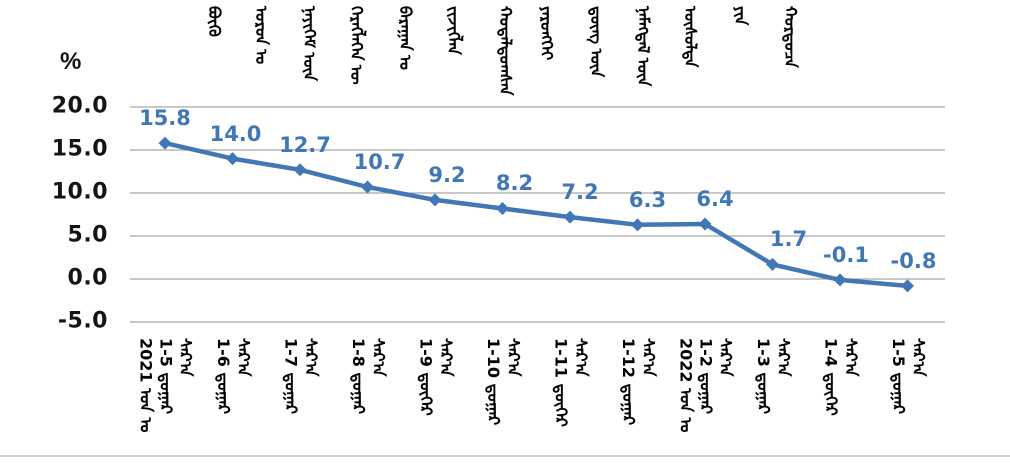 This screenshot has height=465, width=1010. I want to click on x-tick-column: 1-8 ᠳ᠋ᠤᠭᠠᠷ, so click(358, 376).